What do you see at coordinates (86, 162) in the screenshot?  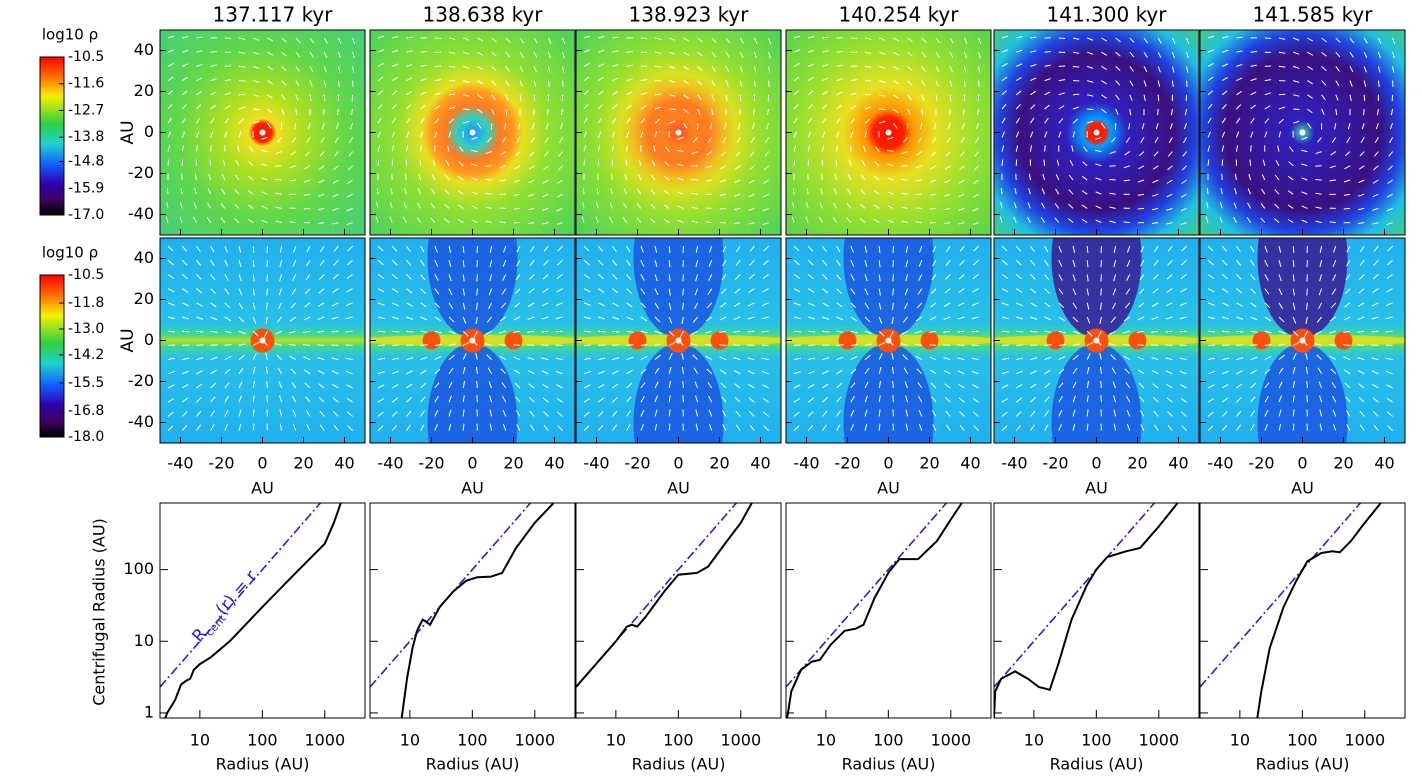 I see `colorbar-tick-label: -14.8` at bounding box center [86, 162].